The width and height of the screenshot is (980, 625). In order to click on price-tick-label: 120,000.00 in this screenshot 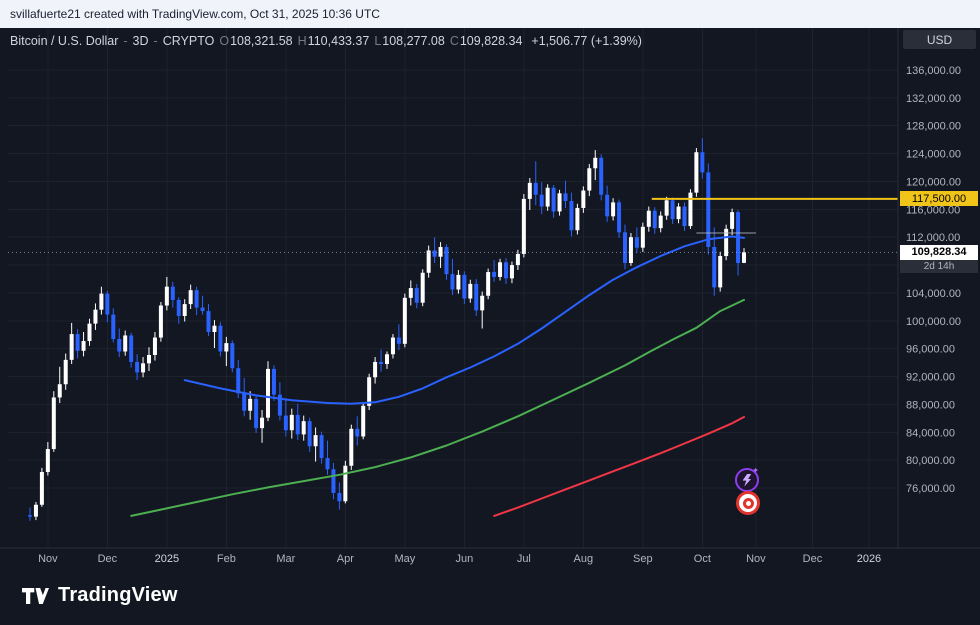, I will do `click(933, 182)`.